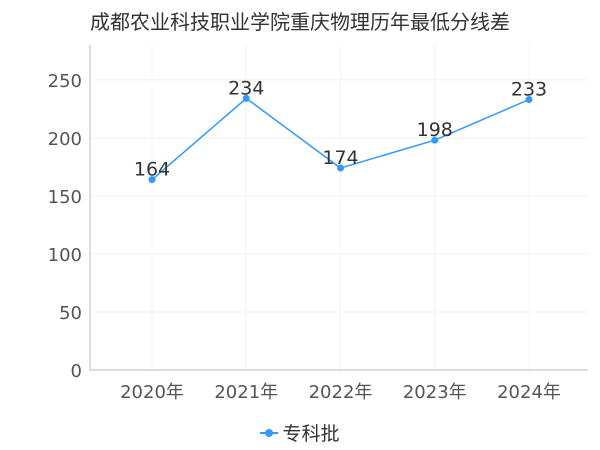 The height and width of the screenshot is (450, 600). I want to click on y-tick-label-1: 50, so click(70, 313).